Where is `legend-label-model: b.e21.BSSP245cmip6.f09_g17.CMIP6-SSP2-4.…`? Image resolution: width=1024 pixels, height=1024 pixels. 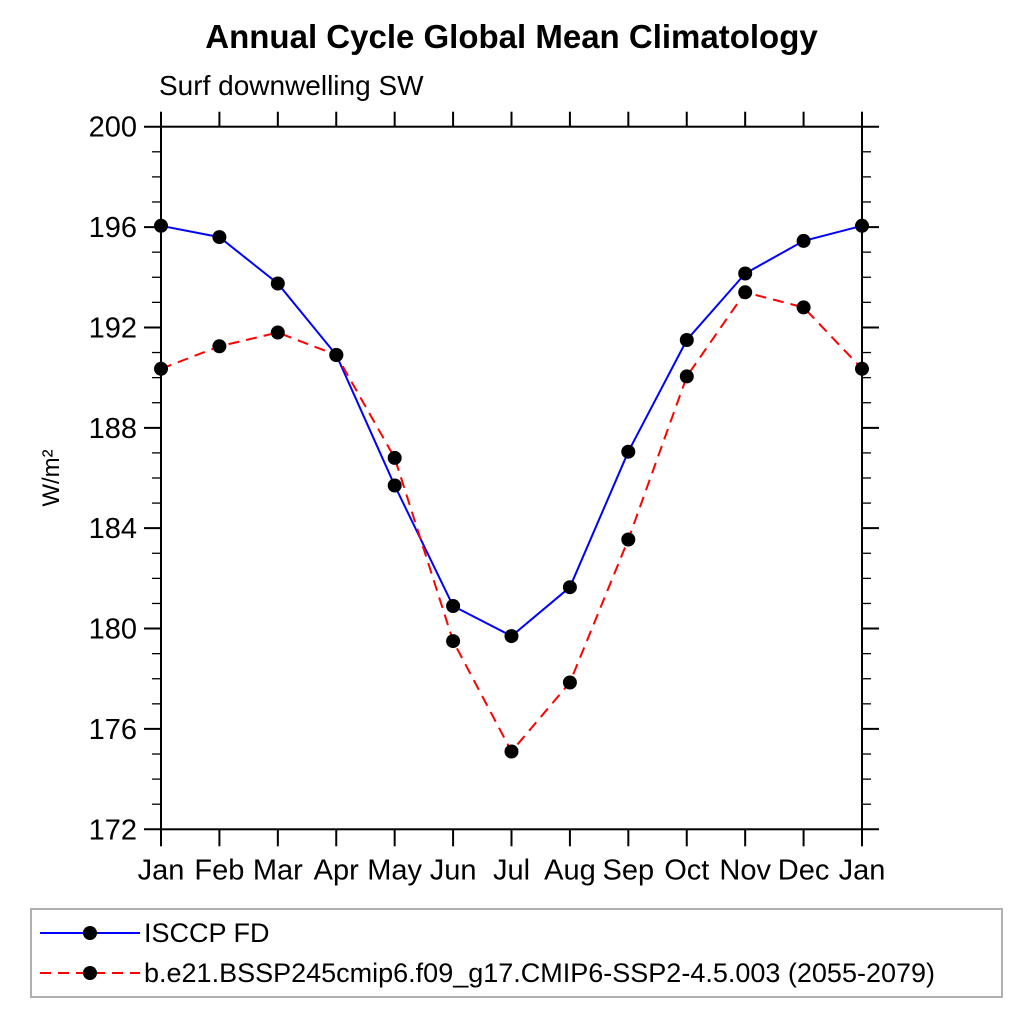
legend-label-model: b.e21.BSSP245cmip6.f09_g17.CMIP6-SSP2-4.… is located at coordinates (540, 972).